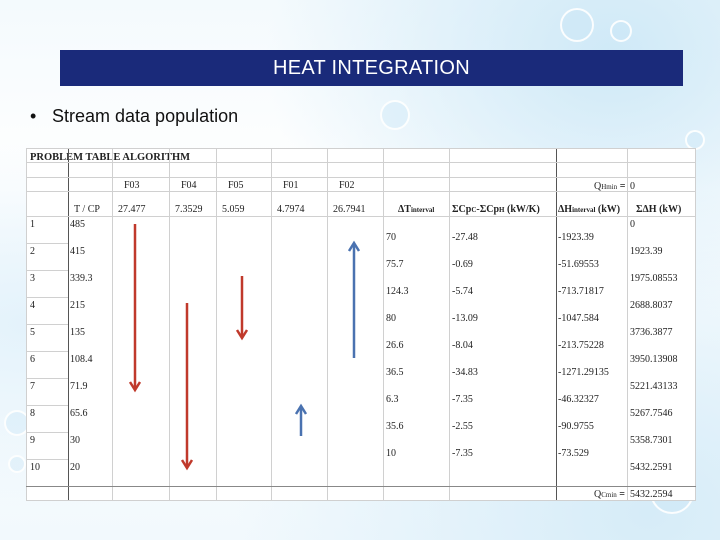  Describe the element at coordinates (132, 185) in the screenshot. I see `stream-name: F03` at that location.